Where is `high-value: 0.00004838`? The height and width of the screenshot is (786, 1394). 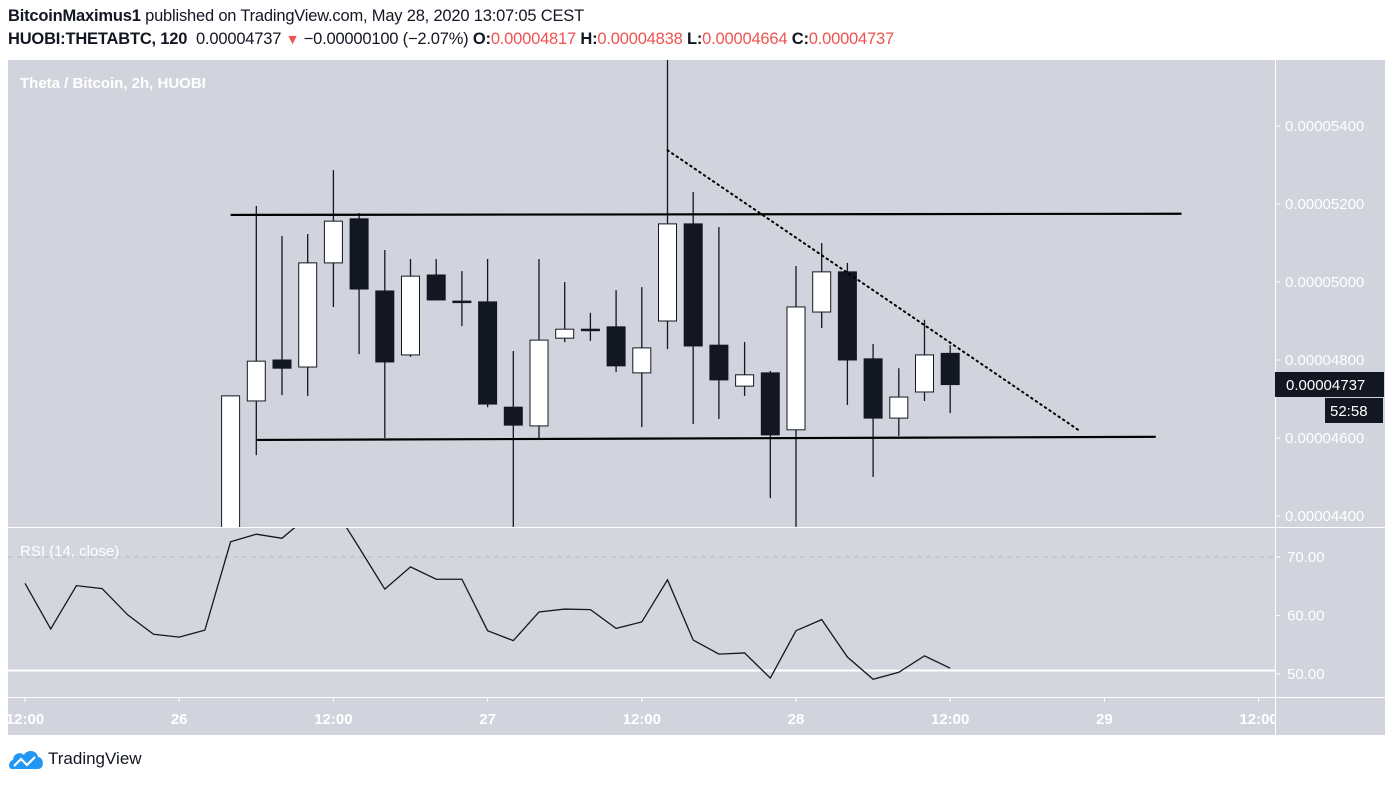
high-value: 0.00004838 is located at coordinates (640, 39).